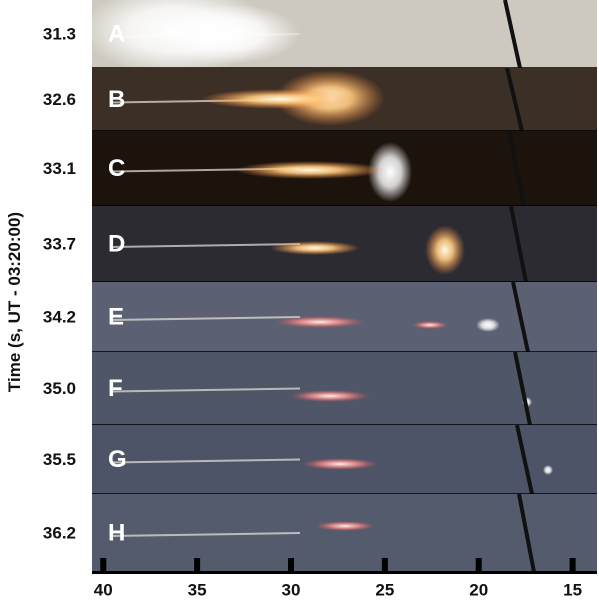  What do you see at coordinates (344, 572) in the screenshot?
I see `axis-band` at bounding box center [344, 572].